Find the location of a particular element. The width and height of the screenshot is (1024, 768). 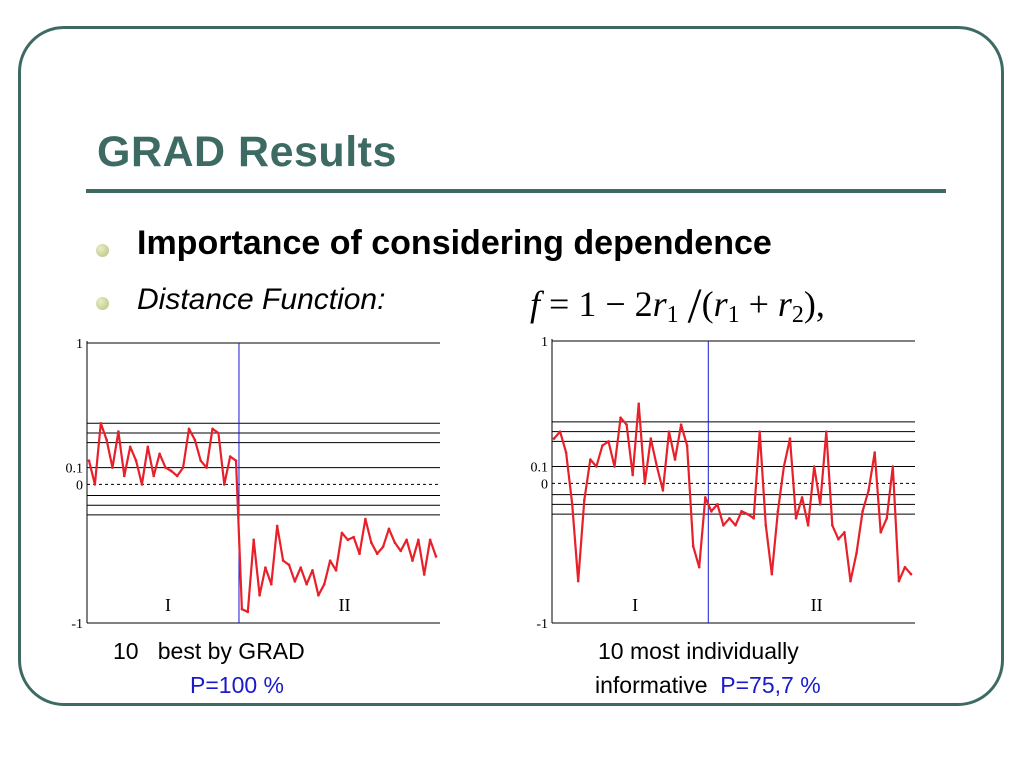

formula-close: ), is located at coordinates (814, 304).